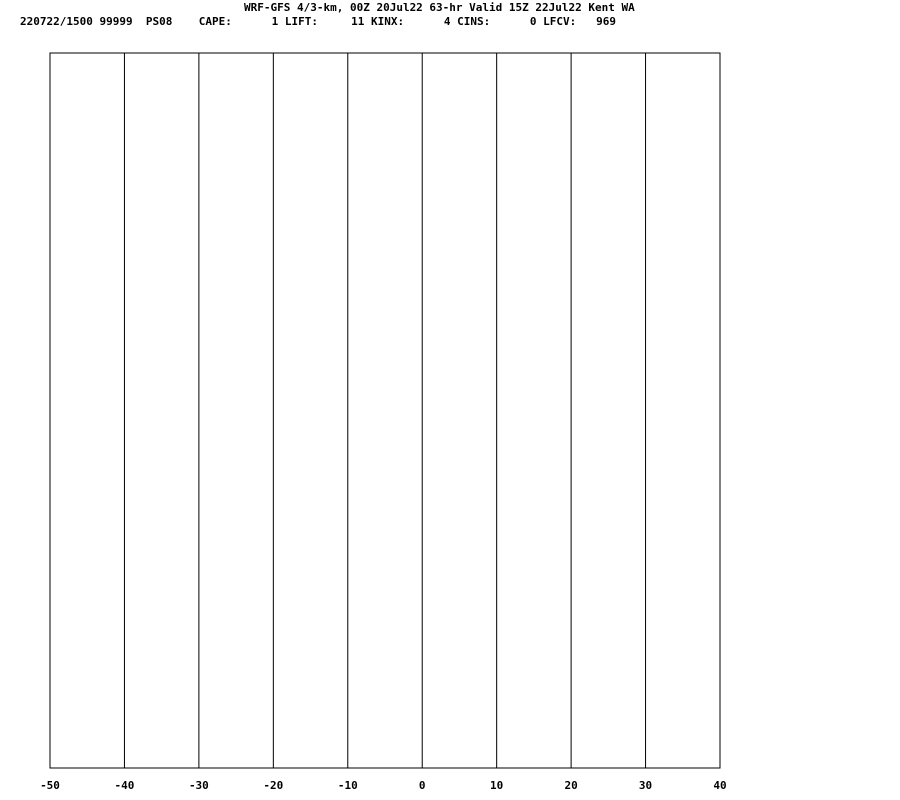 Image resolution: width=900 pixels, height=800 pixels. What do you see at coordinates (273, 785) in the screenshot?
I see `temperature-tick-label: -20` at bounding box center [273, 785].